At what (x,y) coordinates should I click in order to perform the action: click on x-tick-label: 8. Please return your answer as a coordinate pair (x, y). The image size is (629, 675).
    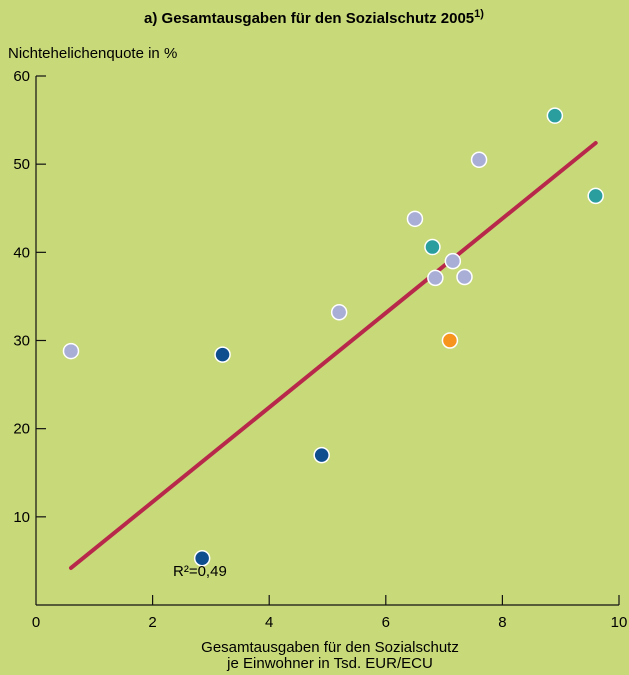
    Looking at the image, I should click on (502, 622).